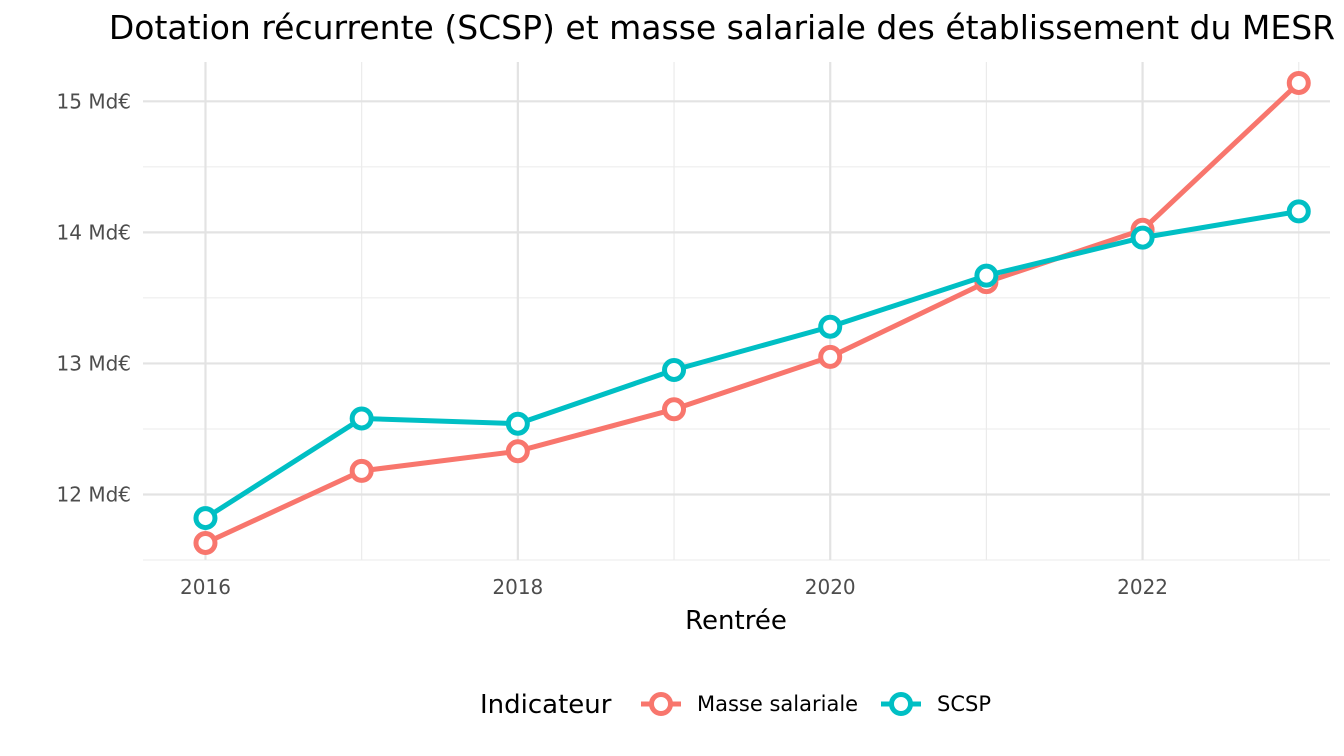  I want to click on y-tick-label: 15 Md€, so click(94, 101).